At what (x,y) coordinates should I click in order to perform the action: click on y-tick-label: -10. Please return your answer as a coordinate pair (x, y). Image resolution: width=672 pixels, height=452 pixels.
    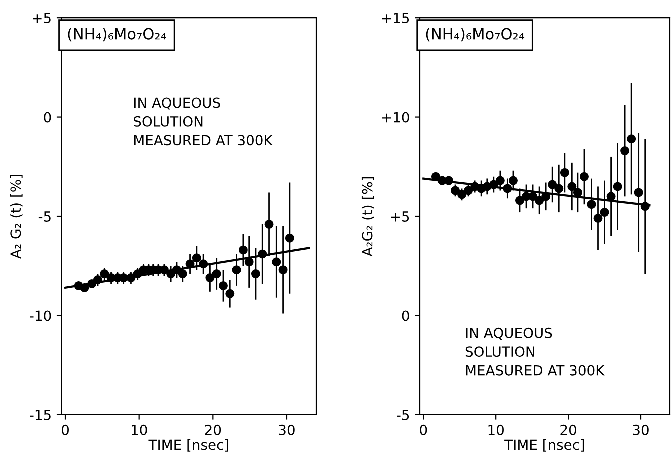
    Looking at the image, I should click on (41, 316).